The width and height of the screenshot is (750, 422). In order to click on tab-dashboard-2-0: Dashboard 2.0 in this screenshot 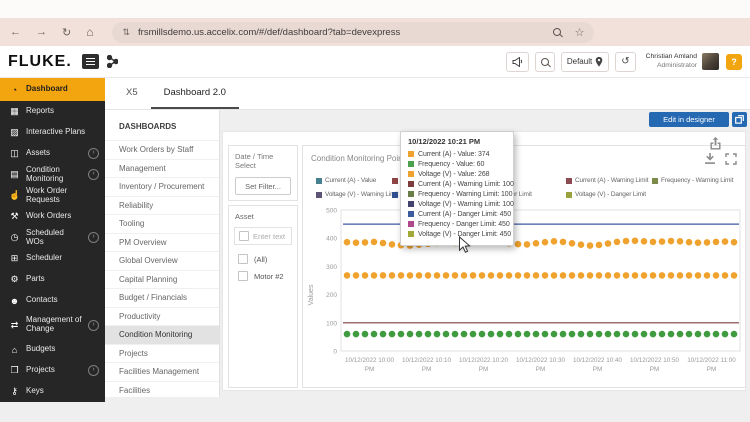, I will do `click(194, 93)`.